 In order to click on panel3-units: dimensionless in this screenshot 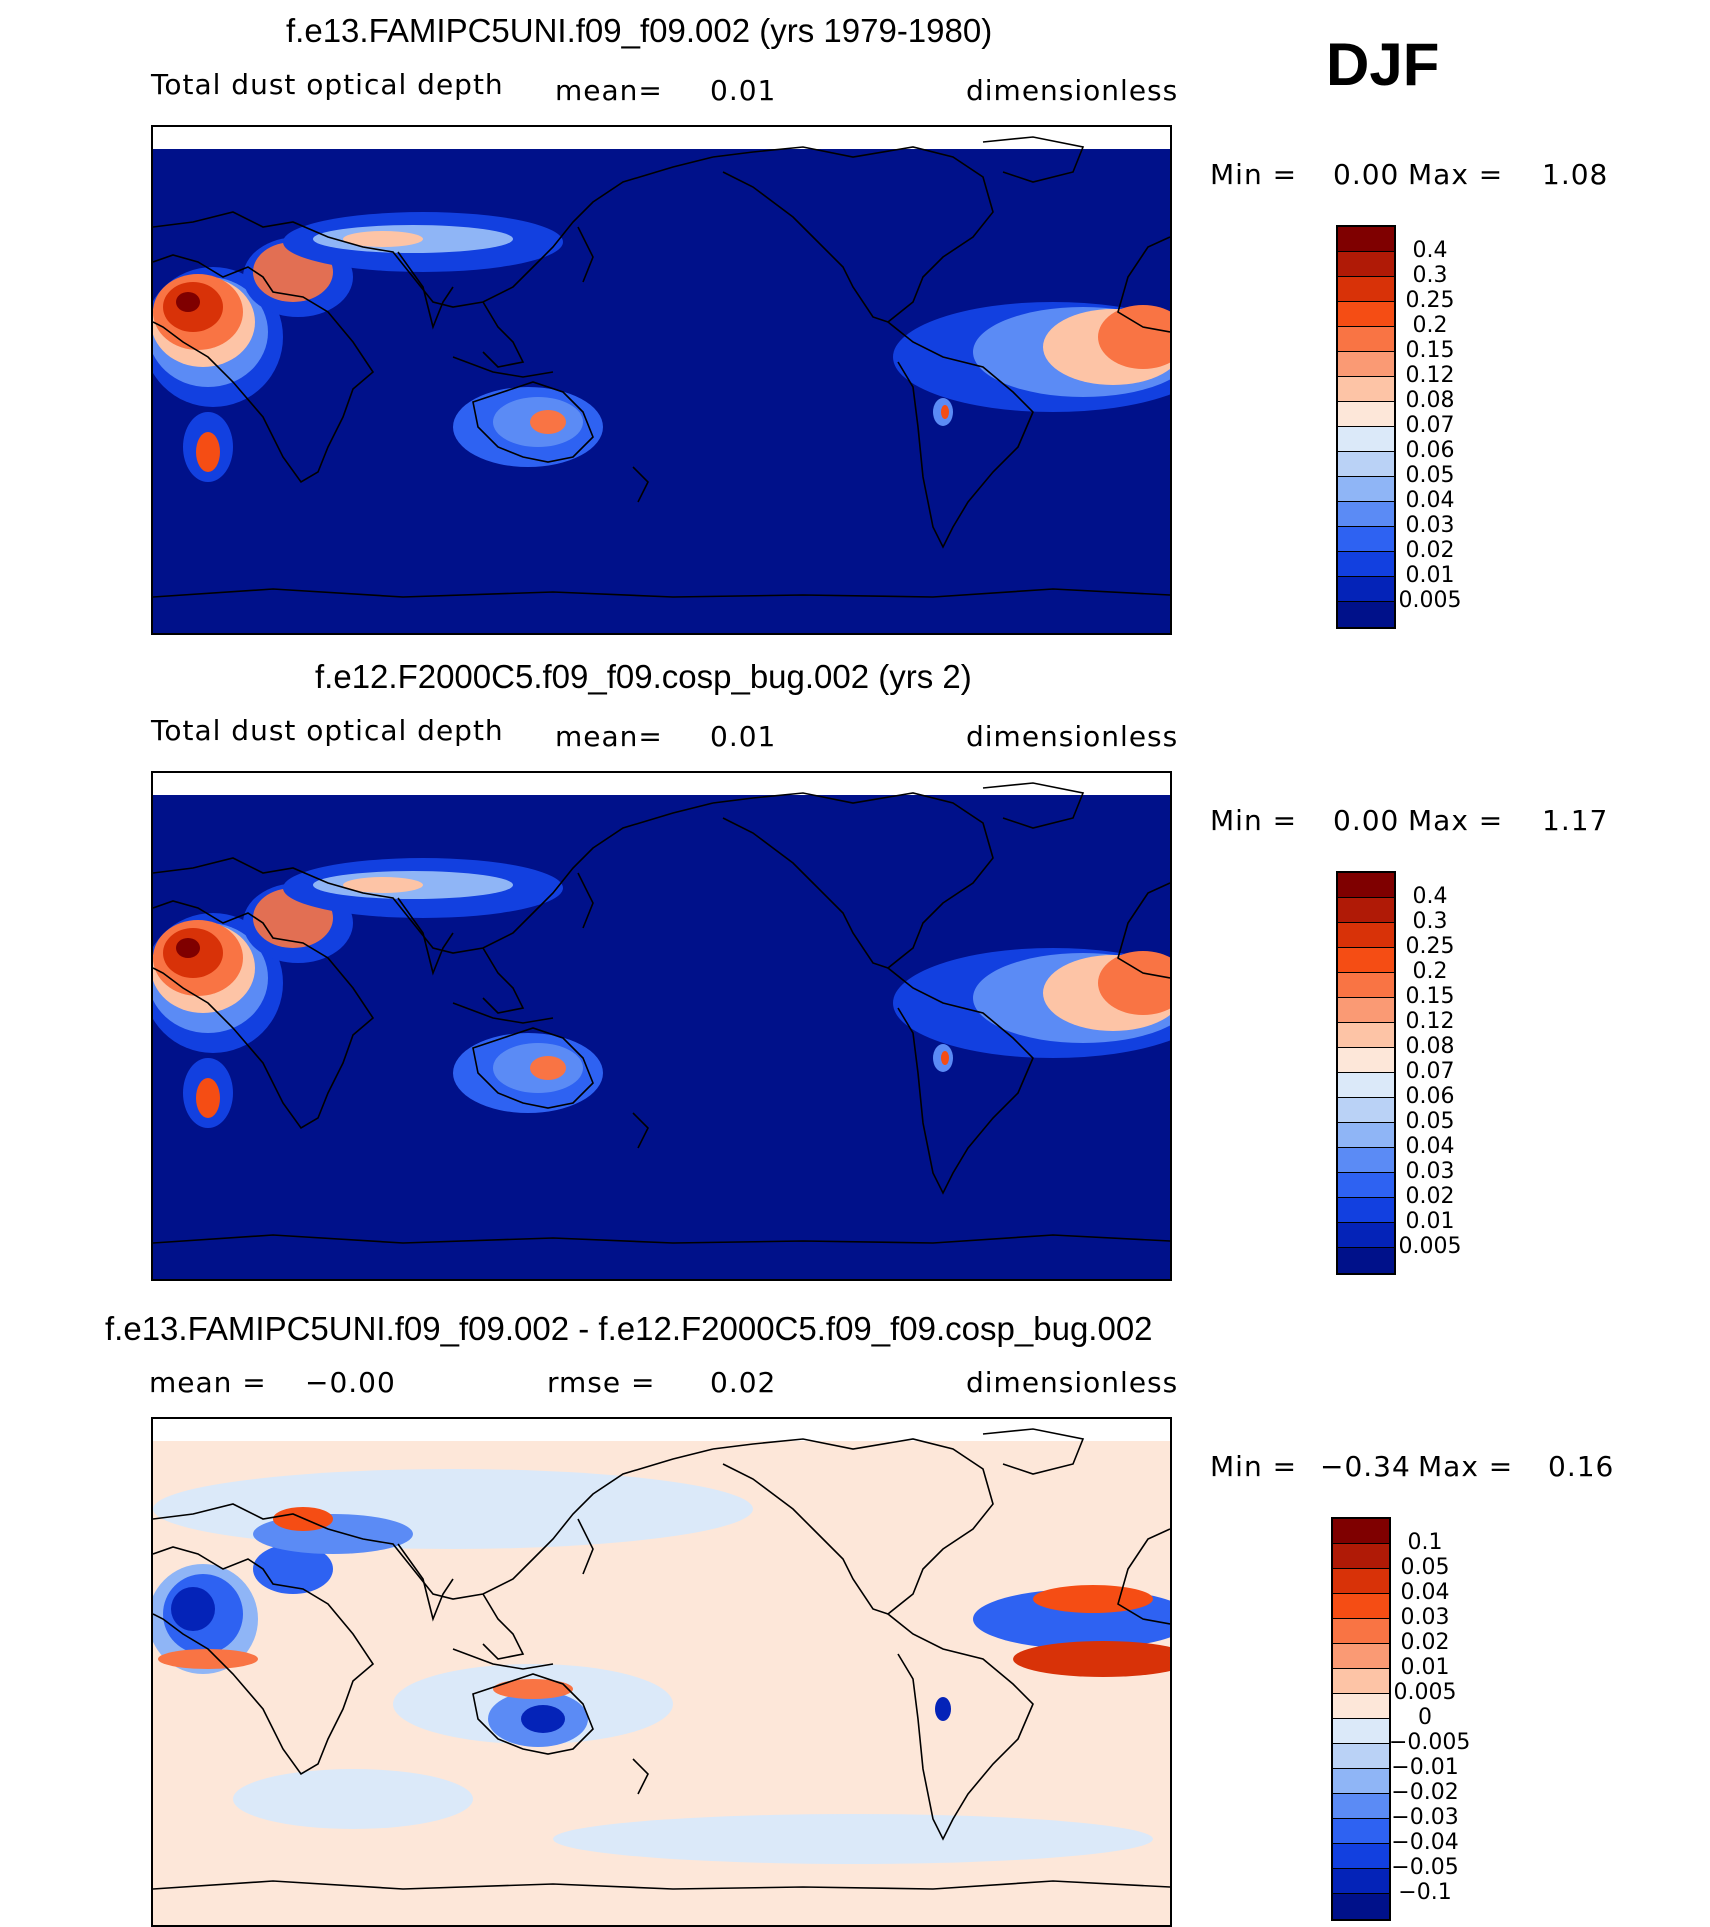, I will do `click(1072, 1382)`.